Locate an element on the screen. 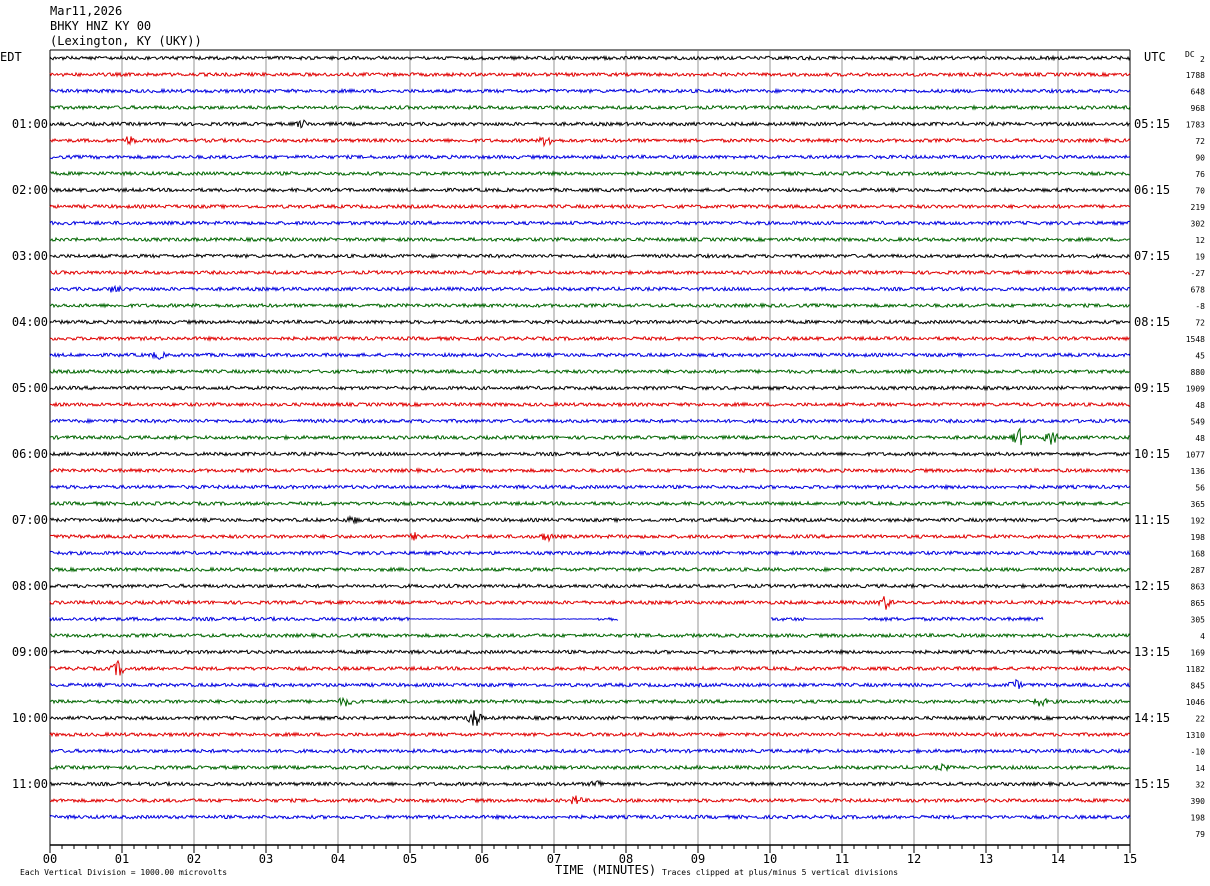 Image resolution: width=1210 pixels, height=886 pixels. left-hour-label: 11:00 is located at coordinates (30, 784).